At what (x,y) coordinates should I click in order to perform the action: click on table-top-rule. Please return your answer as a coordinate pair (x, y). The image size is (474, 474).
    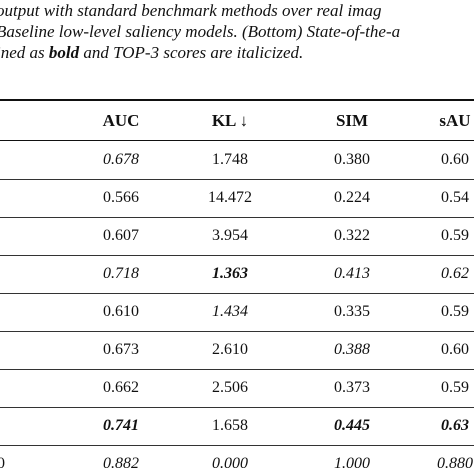
    Looking at the image, I should click on (237, 100).